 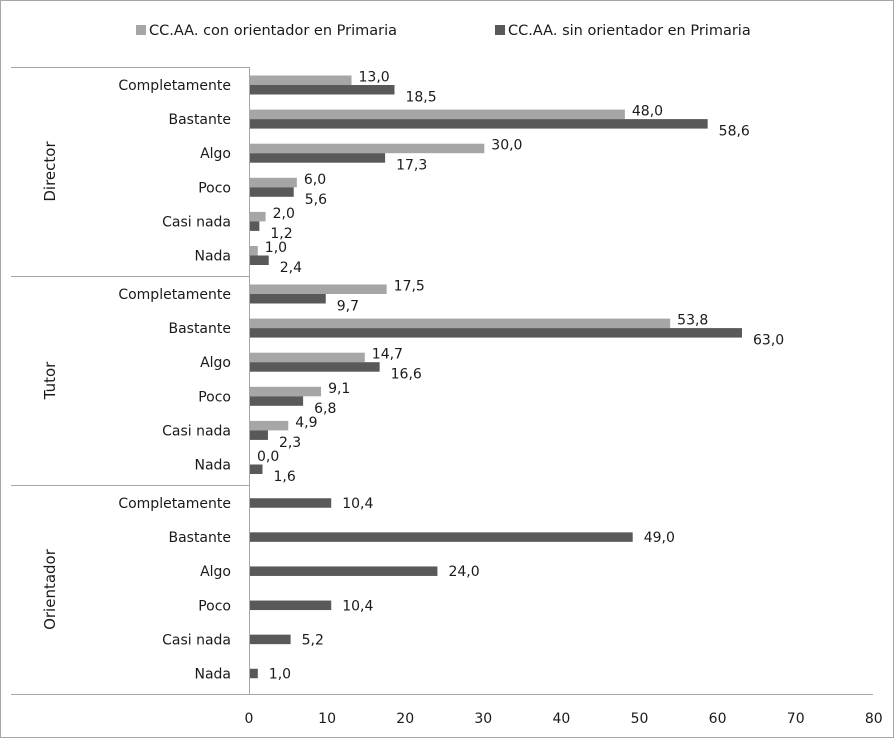 I want to click on data-label: 17,5, so click(x=409, y=287).